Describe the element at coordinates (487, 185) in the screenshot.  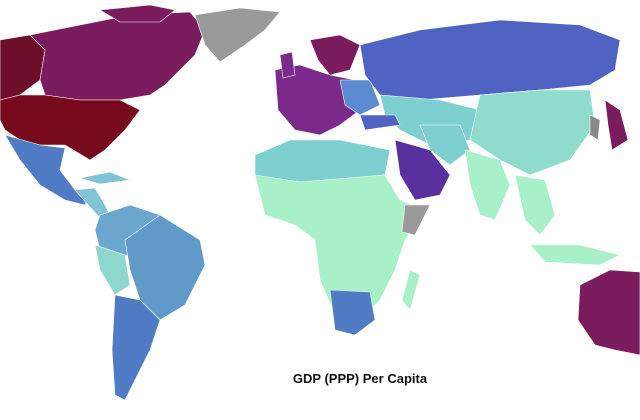
I see `india` at that location.